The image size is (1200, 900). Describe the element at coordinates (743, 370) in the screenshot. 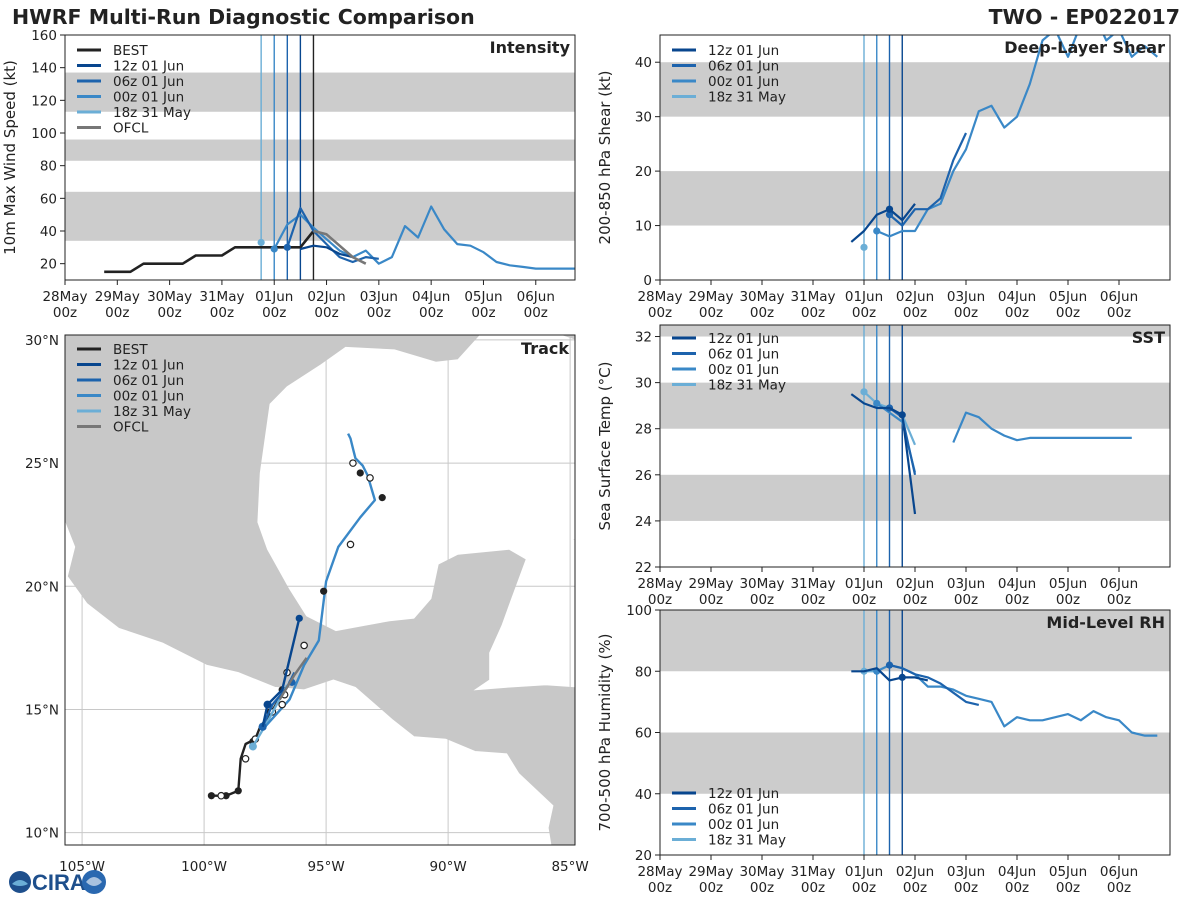

I see `sst-legend-label: 00z 01 Jun` at that location.